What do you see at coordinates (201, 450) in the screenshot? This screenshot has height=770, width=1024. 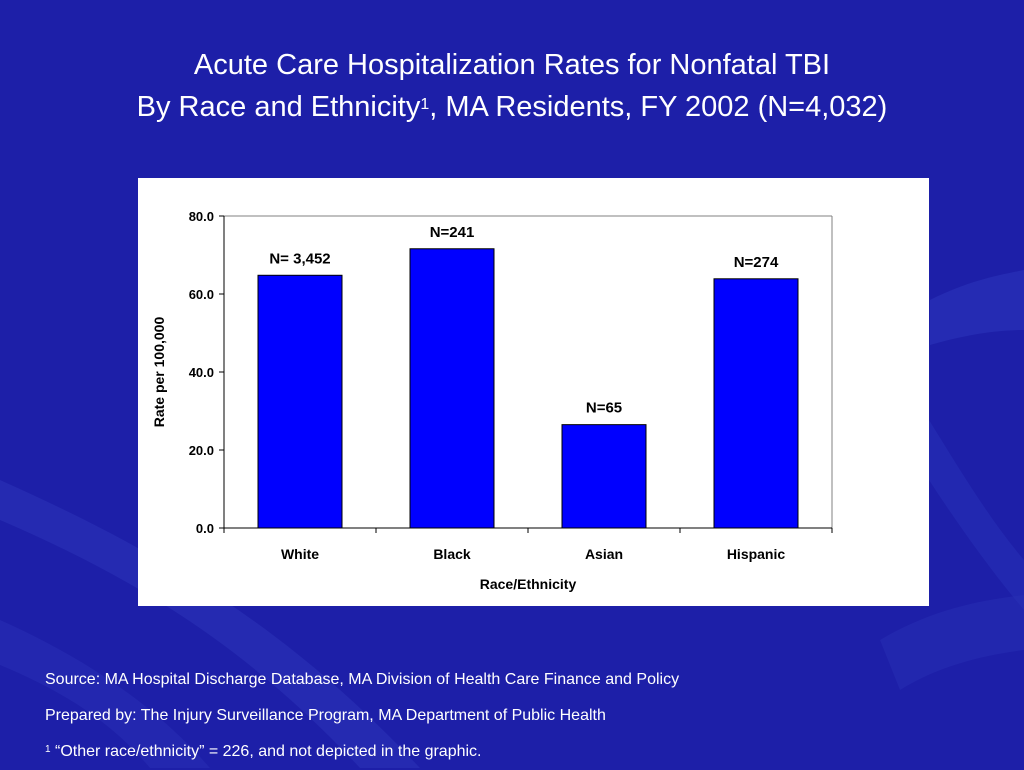 I see `y-tick-label: 20.0` at bounding box center [201, 450].